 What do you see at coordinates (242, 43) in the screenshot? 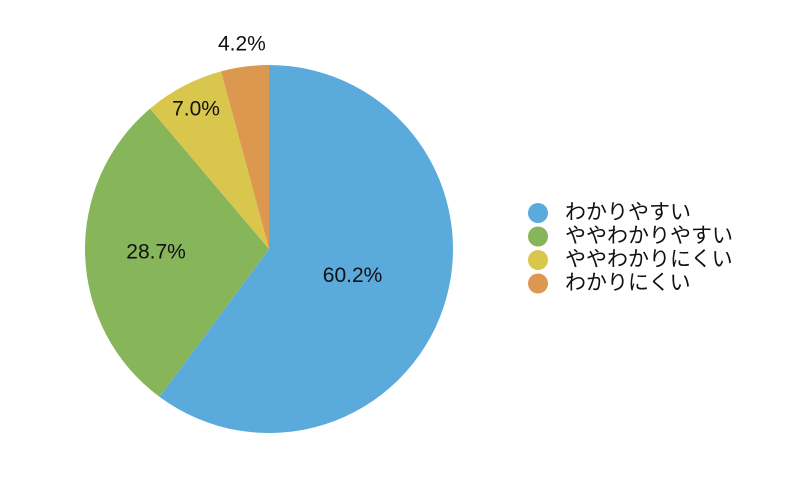
I see `data-label-3: 4.2%` at bounding box center [242, 43].